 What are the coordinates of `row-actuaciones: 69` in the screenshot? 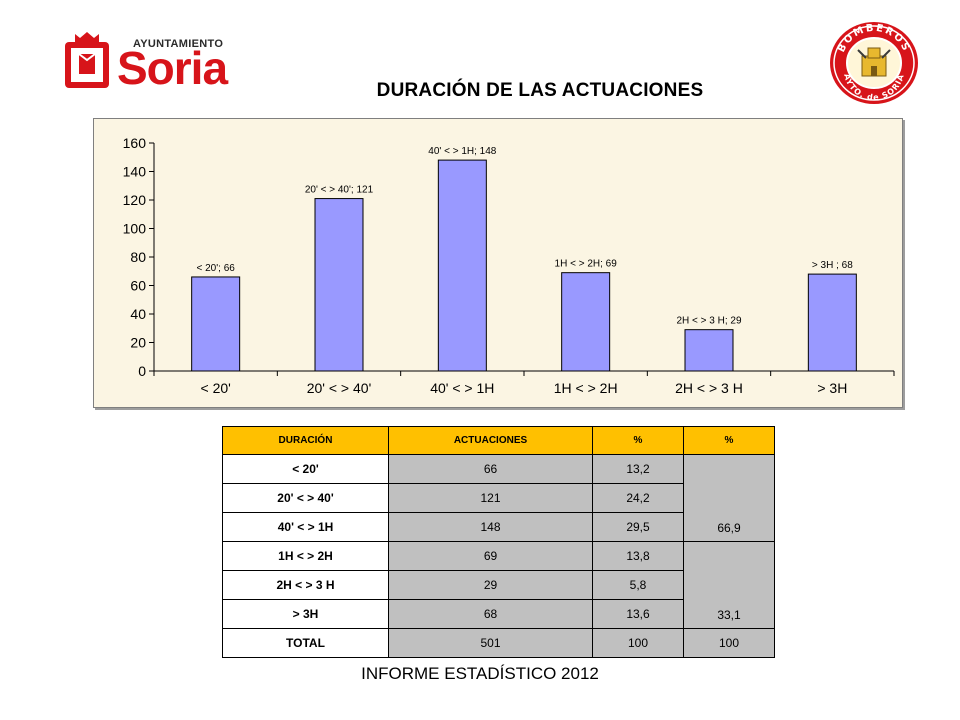 It's located at (490, 556).